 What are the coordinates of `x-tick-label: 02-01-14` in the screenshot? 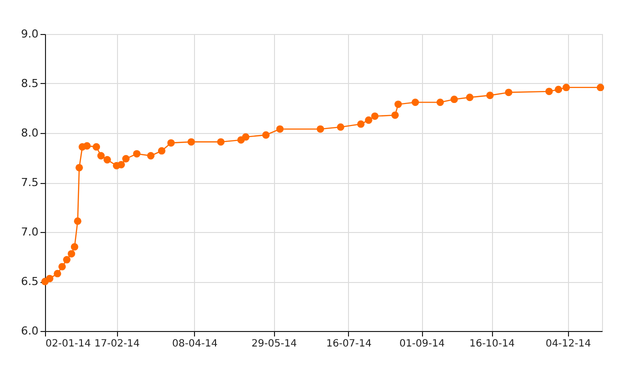 It's located at (68, 344).